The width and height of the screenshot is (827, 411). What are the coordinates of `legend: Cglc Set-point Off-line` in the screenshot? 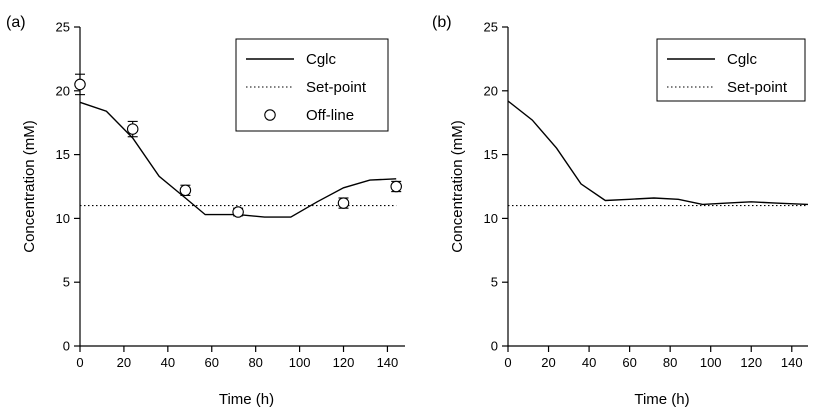 It's located at (312, 85).